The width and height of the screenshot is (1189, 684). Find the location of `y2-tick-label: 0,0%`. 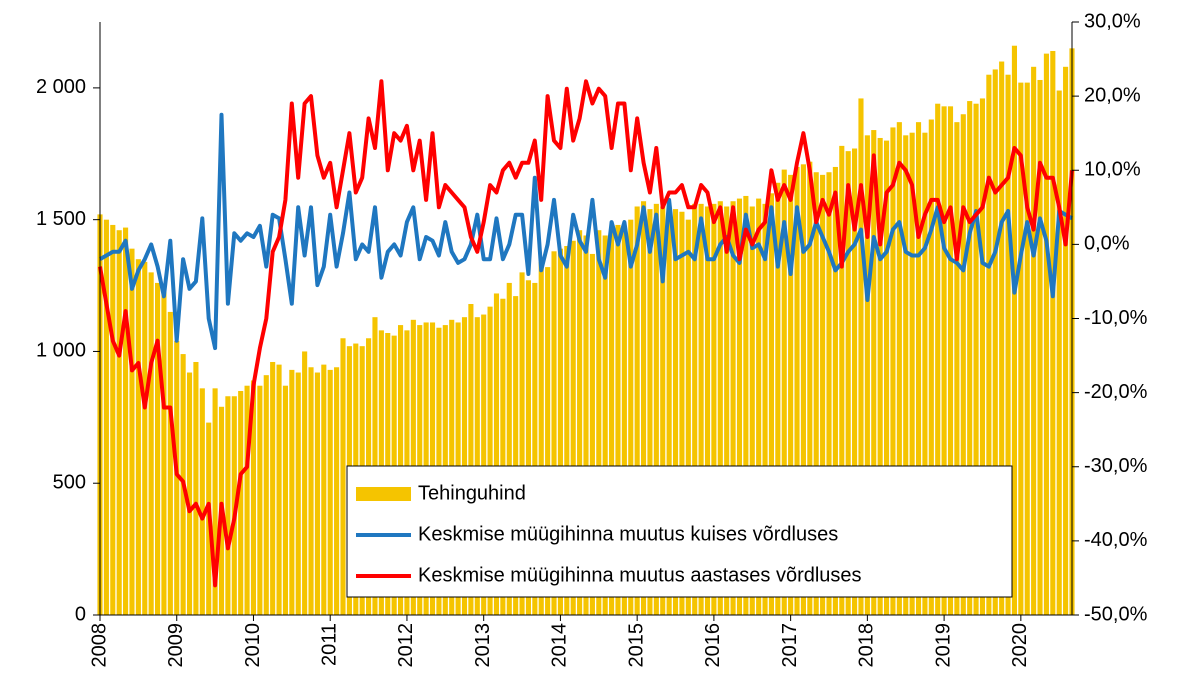

y2-tick-label: 0,0% is located at coordinates (1107, 244).